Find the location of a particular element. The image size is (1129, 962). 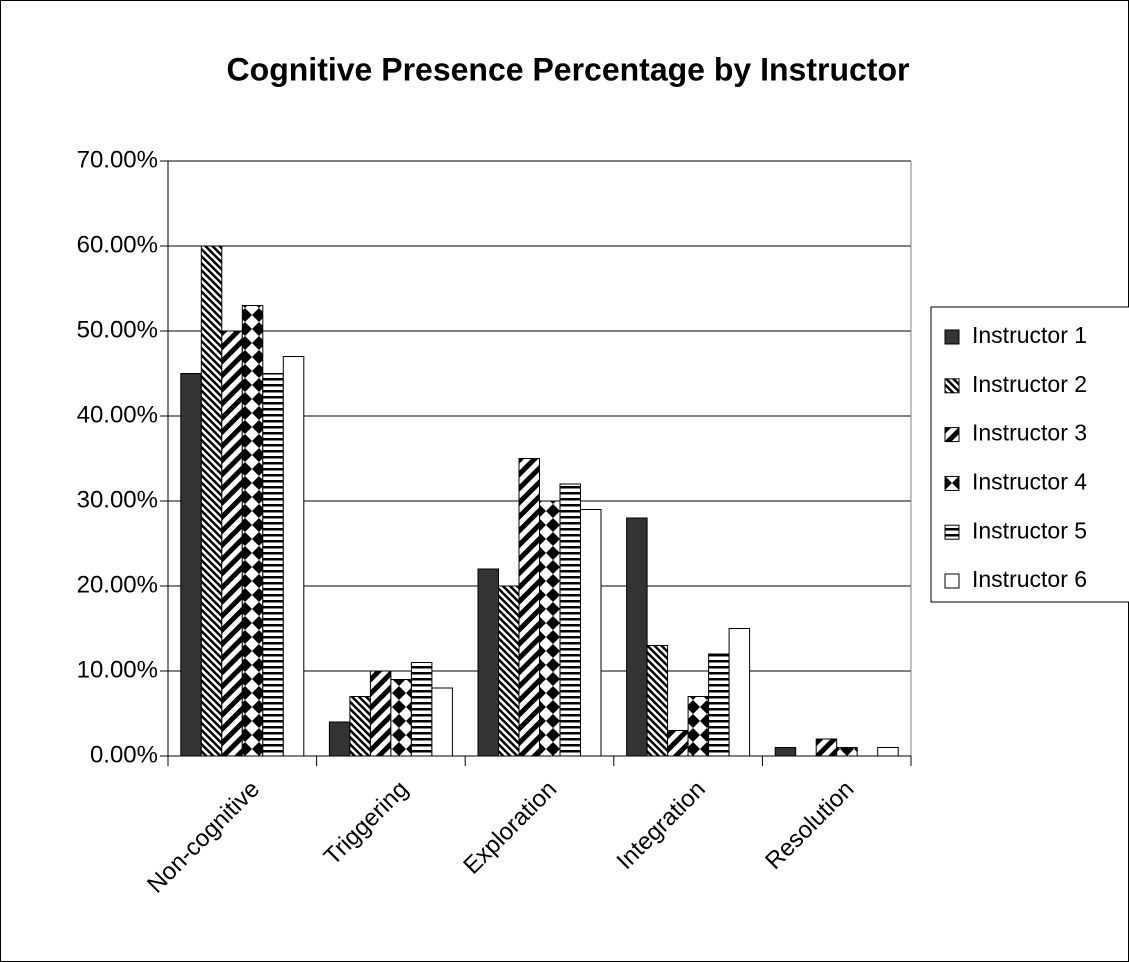

legend-label: Instructor 5 is located at coordinates (1029, 530).